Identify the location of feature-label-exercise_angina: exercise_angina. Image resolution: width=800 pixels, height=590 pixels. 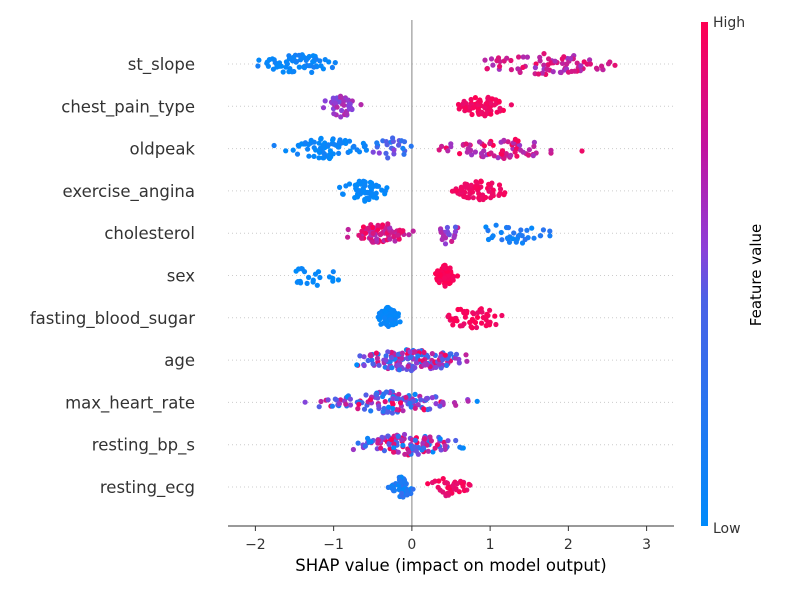
(128, 192).